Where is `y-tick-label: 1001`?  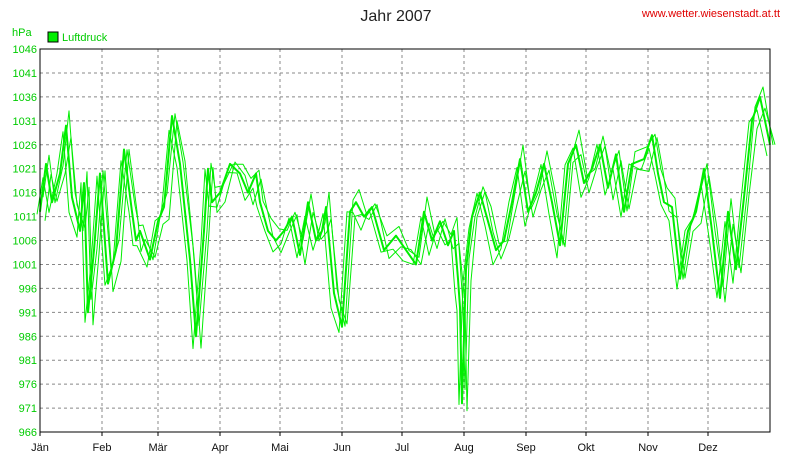
y-tick-label: 1001 is located at coordinates (25, 265).